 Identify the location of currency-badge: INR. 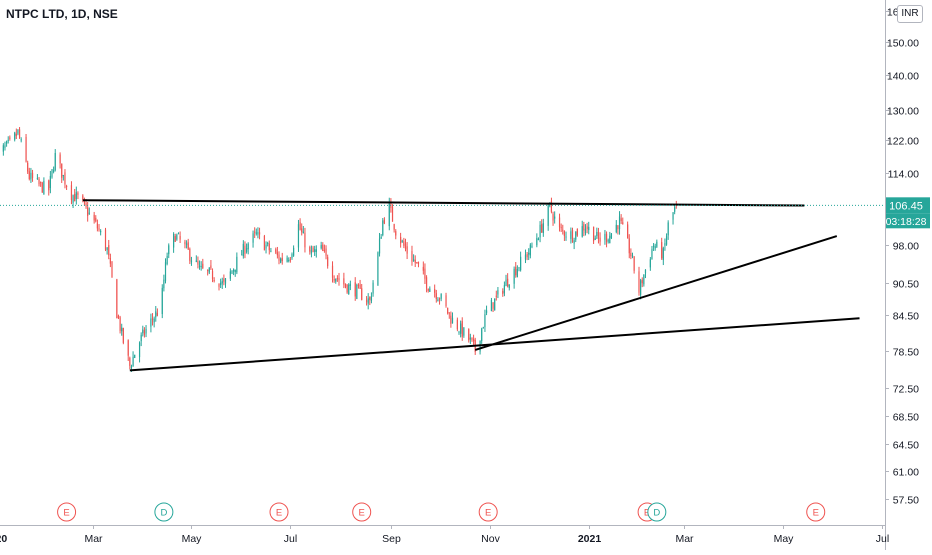
(910, 14).